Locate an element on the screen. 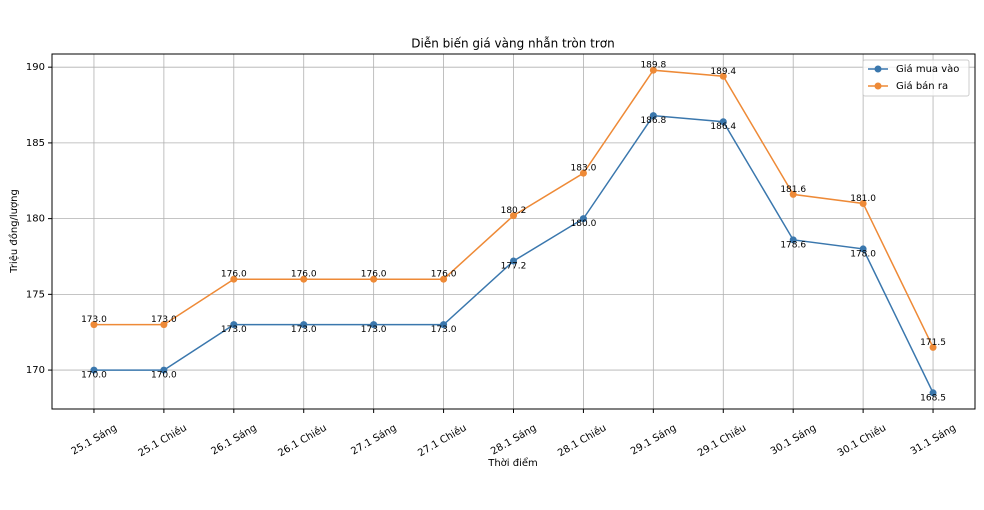 This screenshot has width=984, height=510. value-label: 178.0 is located at coordinates (863, 254).